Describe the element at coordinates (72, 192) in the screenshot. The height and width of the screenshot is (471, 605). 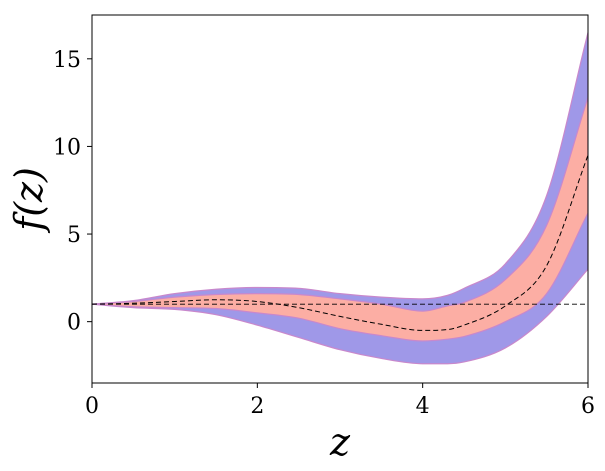
I see `y-ticks: 0 5 10 15` at that location.